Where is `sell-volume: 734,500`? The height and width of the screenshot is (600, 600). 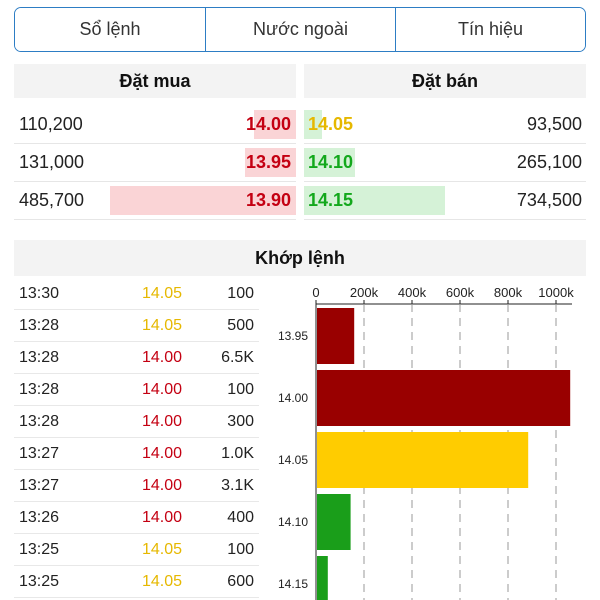
sell-volume: 734,500 is located at coordinates (549, 200).